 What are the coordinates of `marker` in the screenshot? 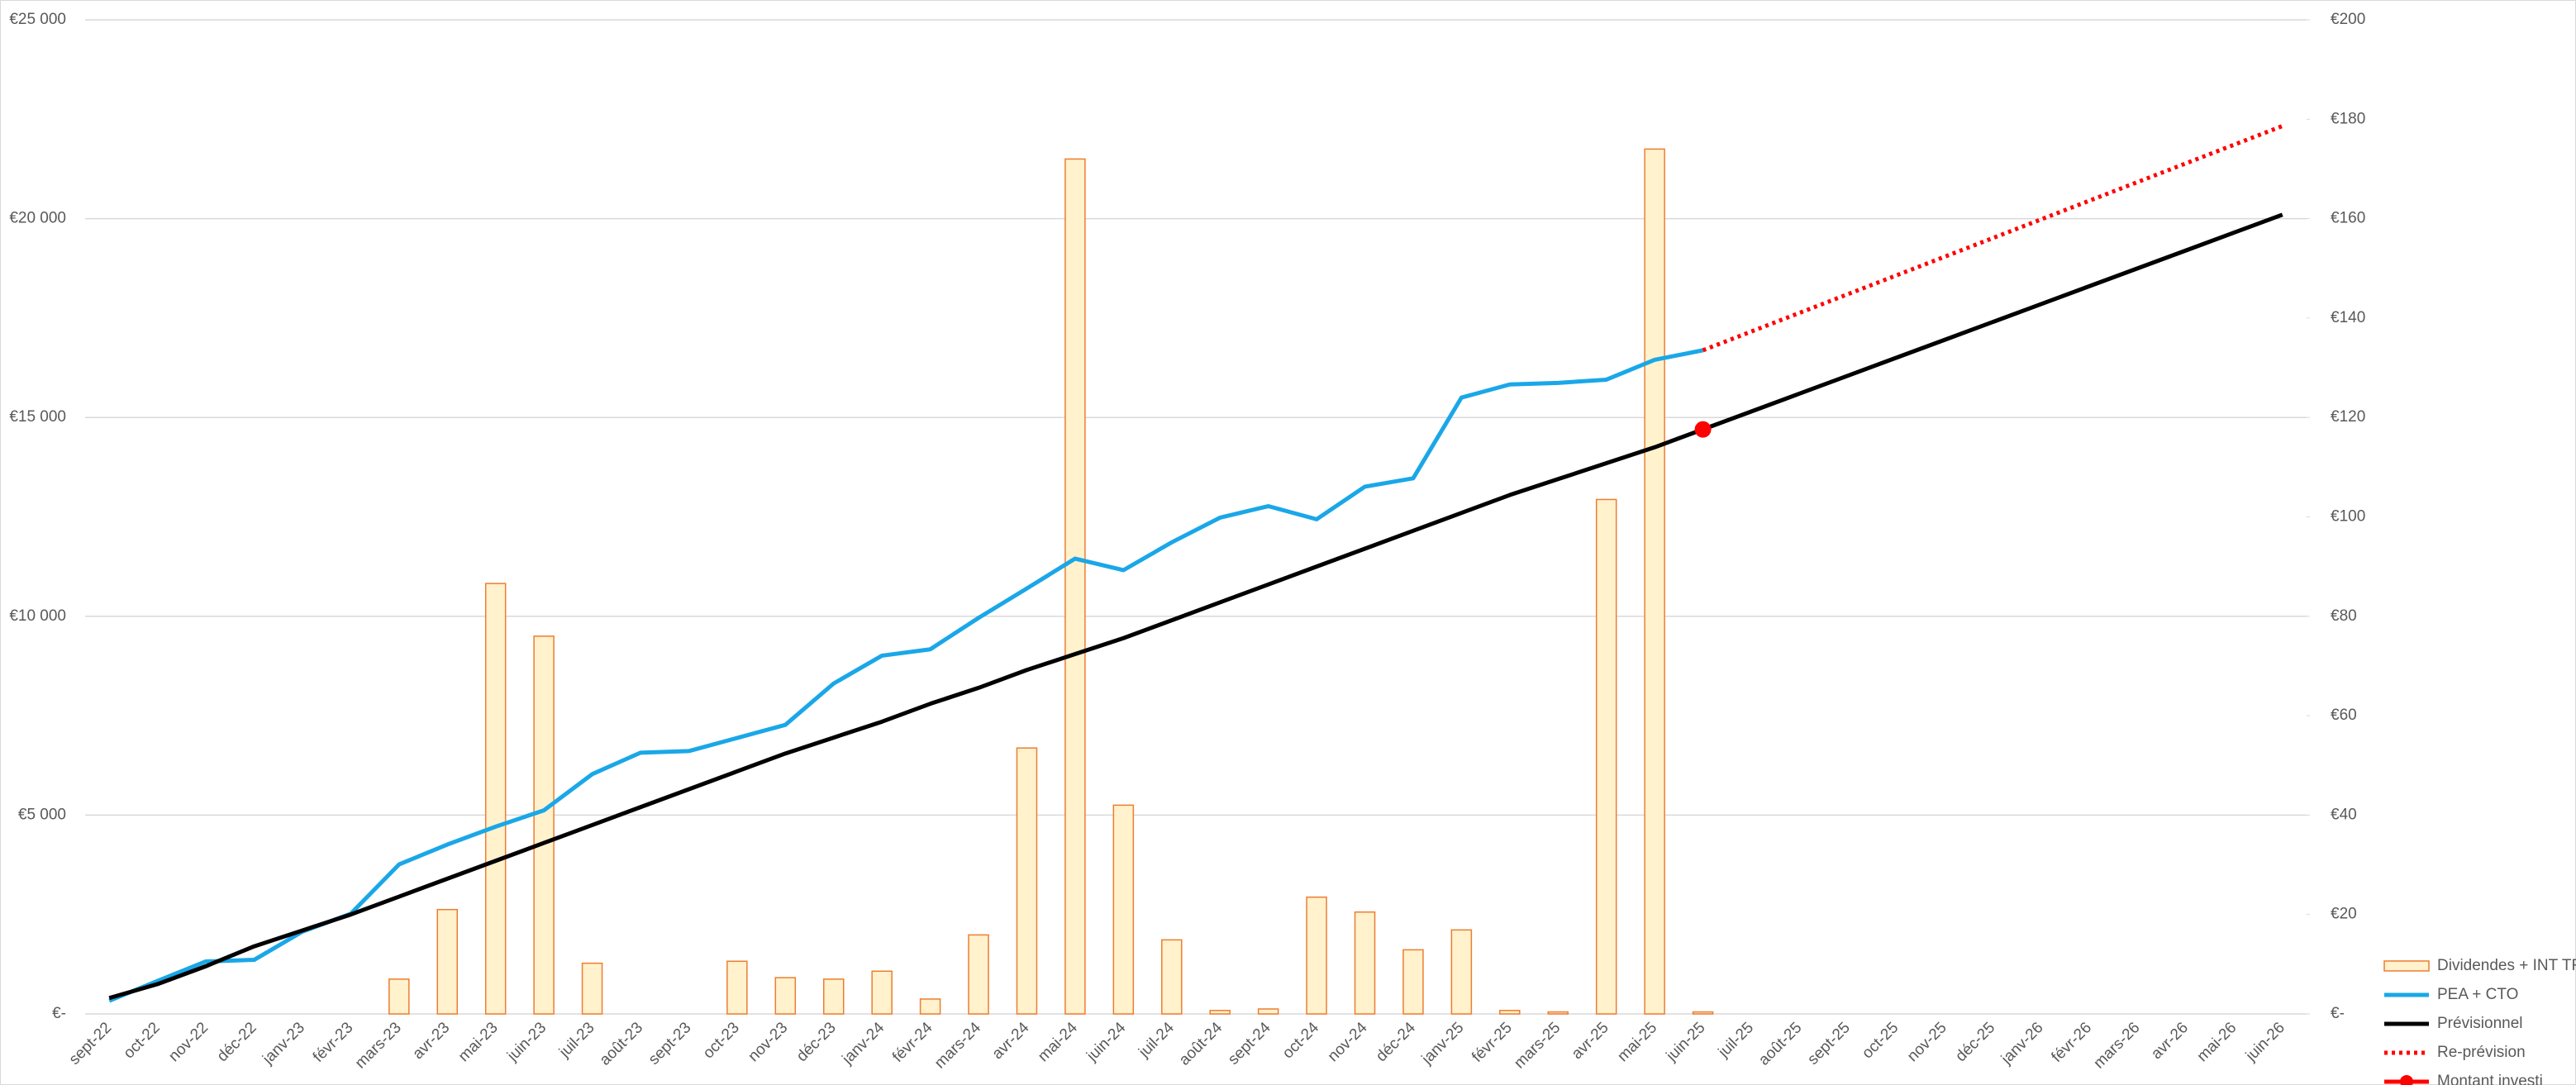 It's located at (1703, 429).